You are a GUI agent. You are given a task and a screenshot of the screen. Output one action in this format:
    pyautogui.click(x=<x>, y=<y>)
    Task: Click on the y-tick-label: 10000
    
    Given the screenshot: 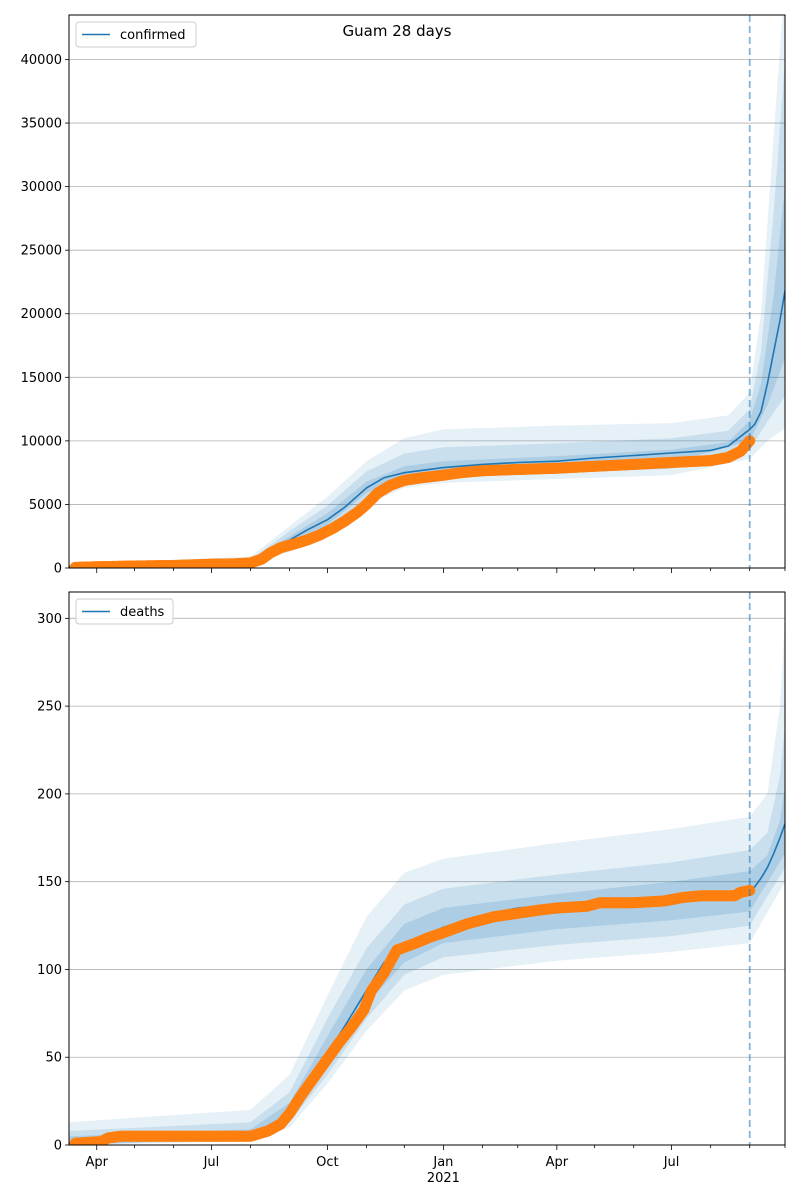 What is the action you would take?
    pyautogui.click(x=41, y=441)
    